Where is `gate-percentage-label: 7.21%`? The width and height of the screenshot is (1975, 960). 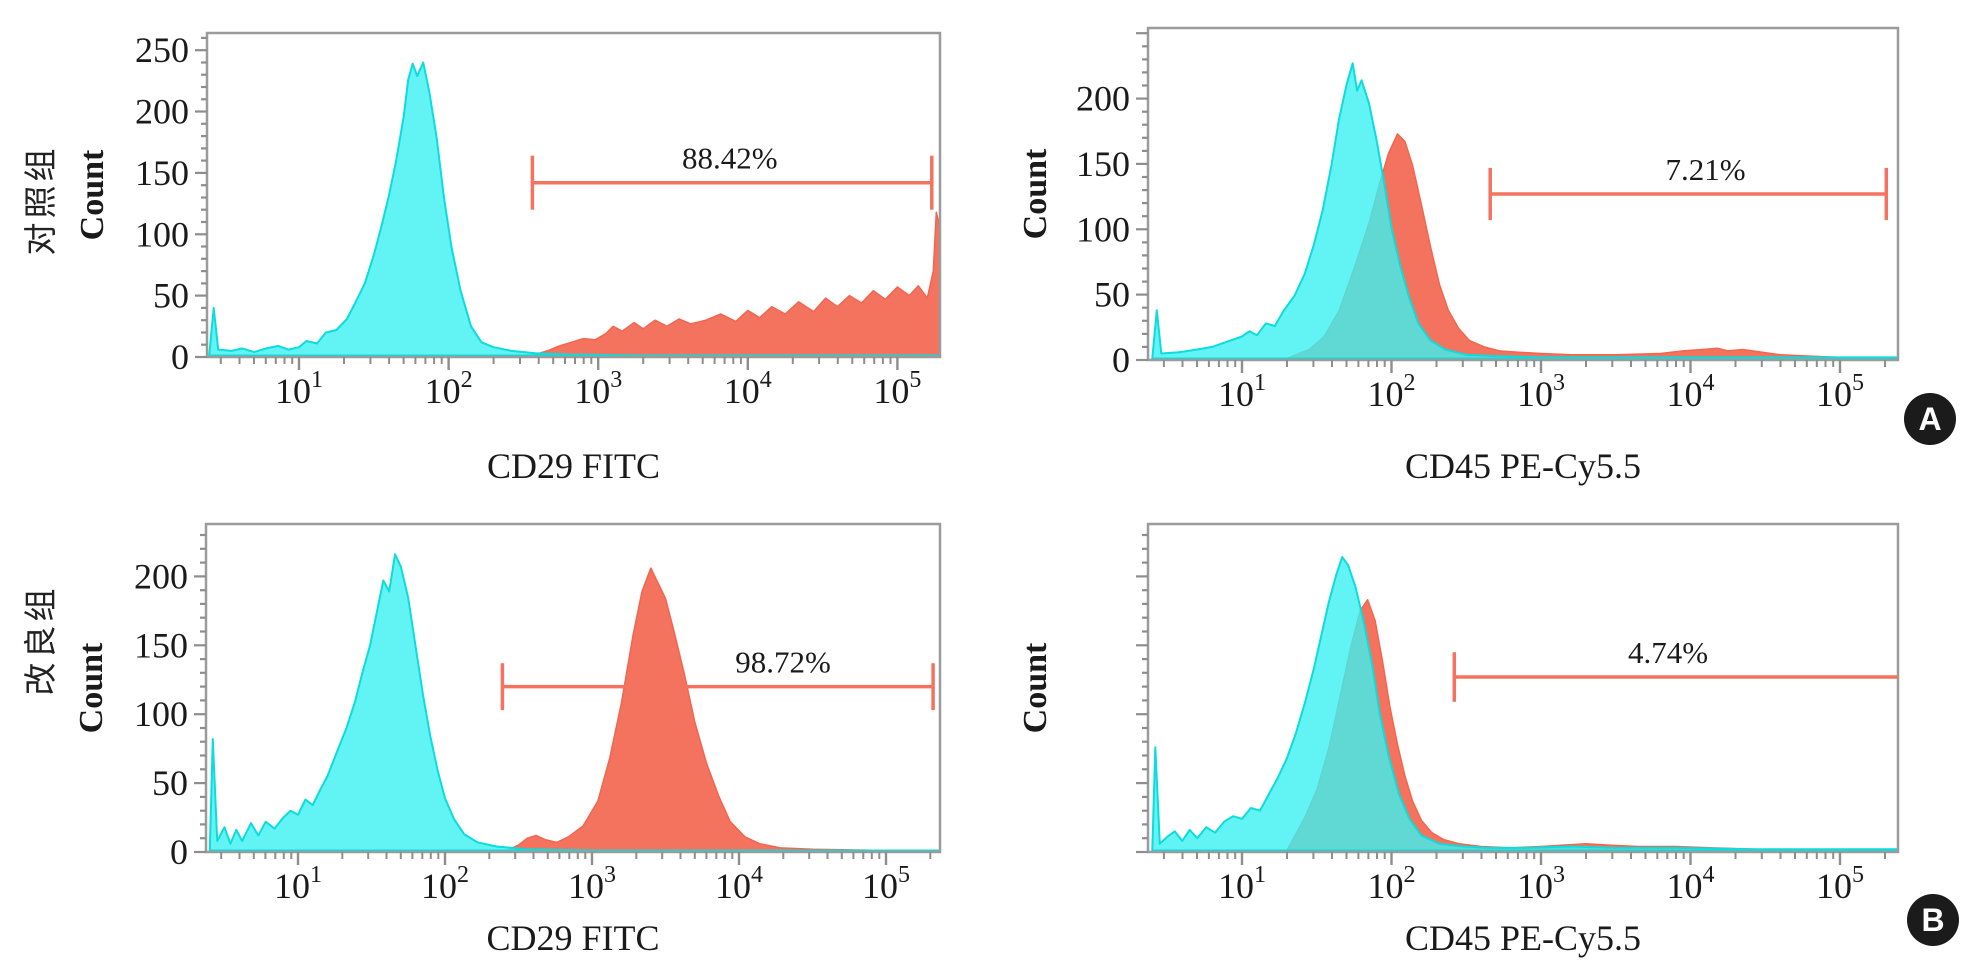 gate-percentage-label: 7.21% is located at coordinates (1705, 169).